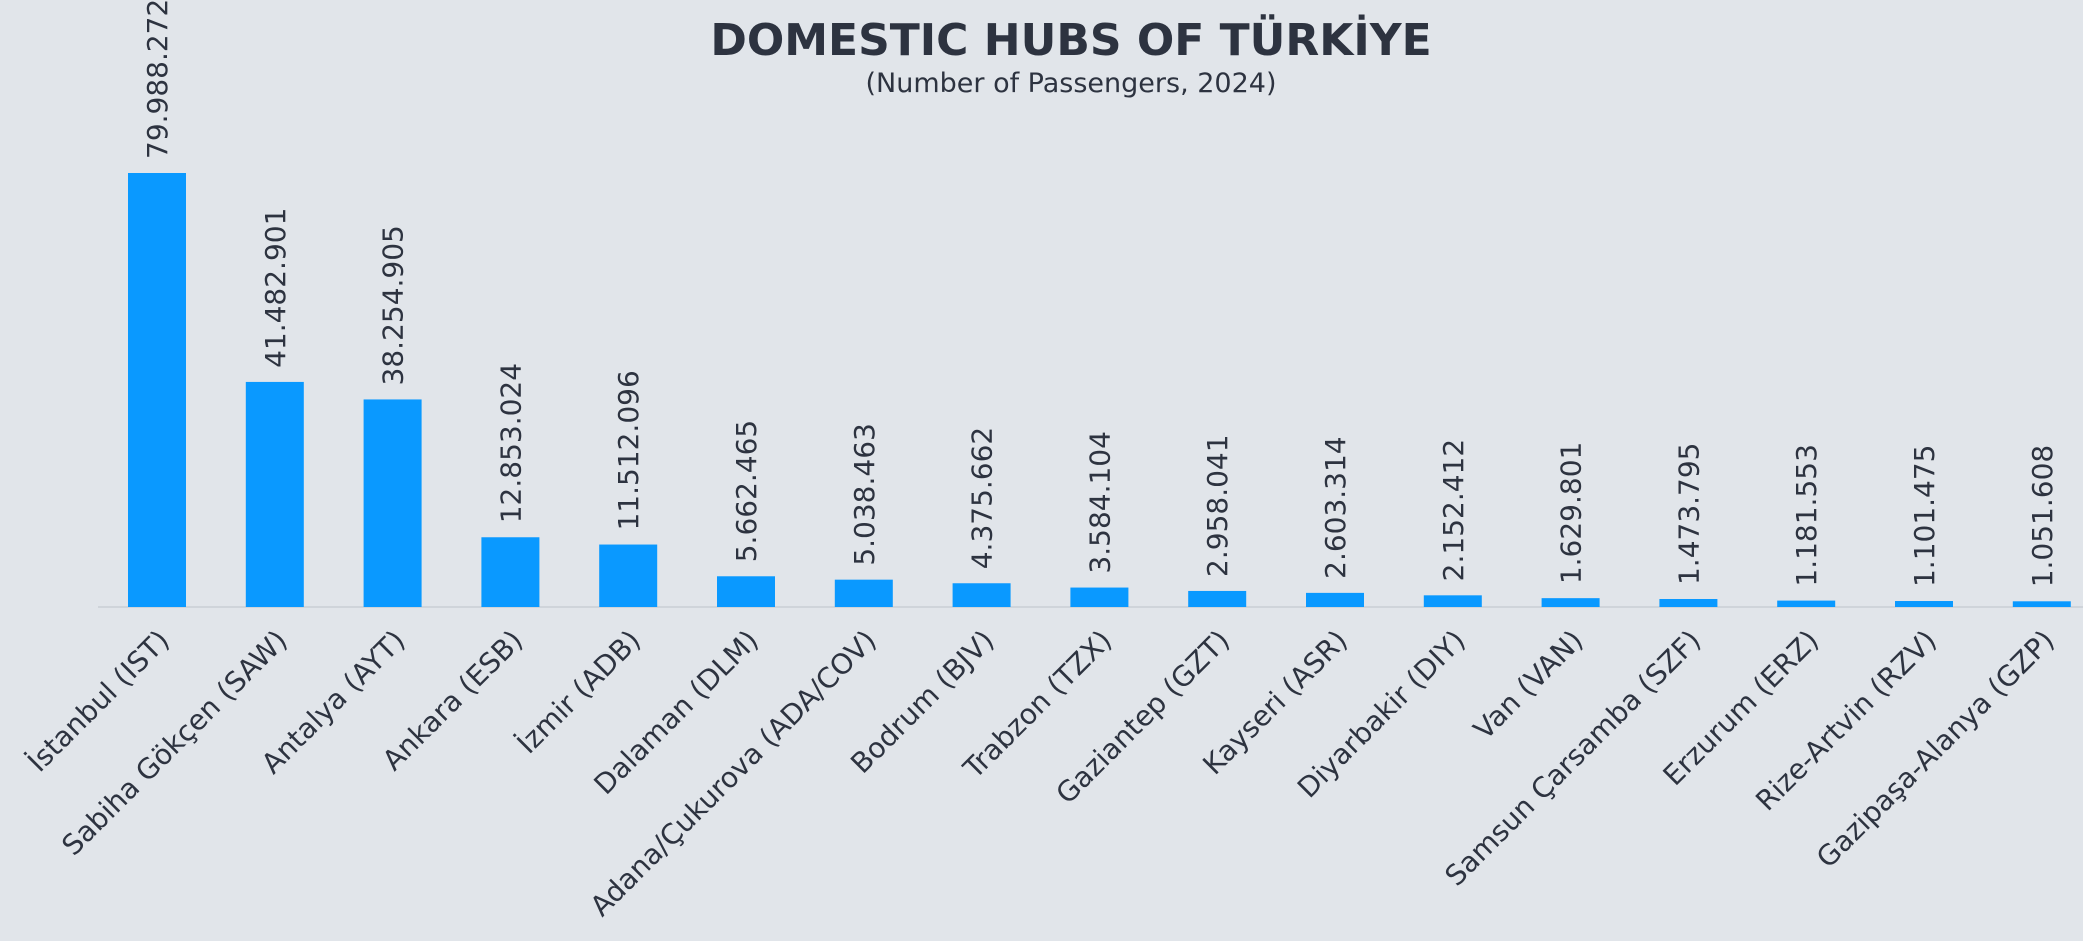 The width and height of the screenshot is (2083, 941). I want to click on value-label: 79.988.272, so click(157, 79).